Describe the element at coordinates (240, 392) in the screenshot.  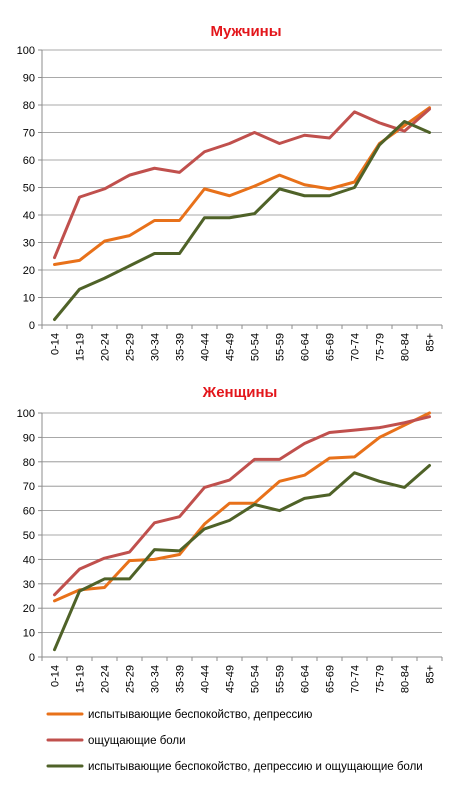
I see `chart-title: Женщины` at that location.